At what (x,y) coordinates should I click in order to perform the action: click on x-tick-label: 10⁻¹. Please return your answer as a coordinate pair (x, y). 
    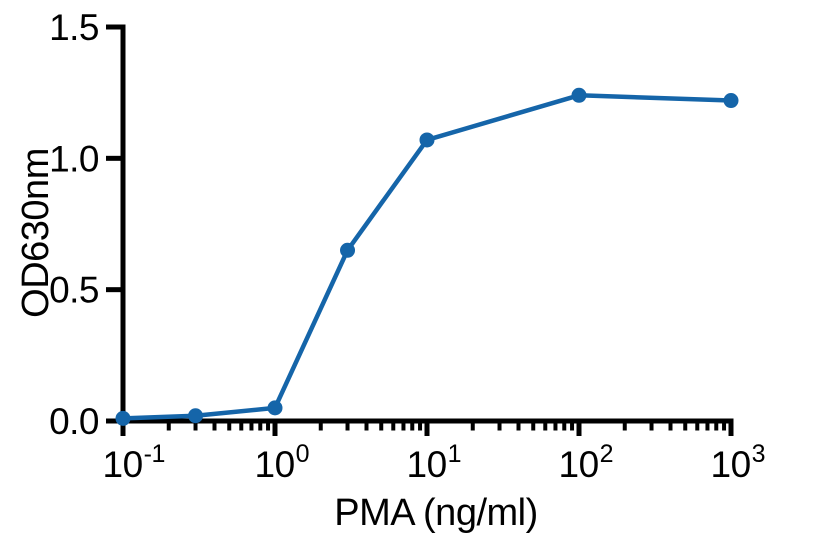
    Looking at the image, I should click on (134, 462).